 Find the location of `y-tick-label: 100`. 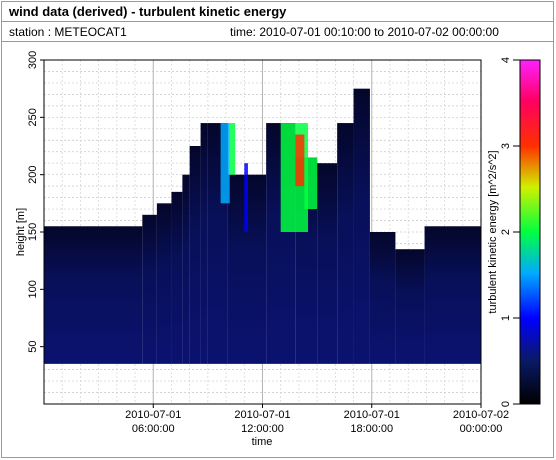

y-tick-label: 100 is located at coordinates (33, 289).